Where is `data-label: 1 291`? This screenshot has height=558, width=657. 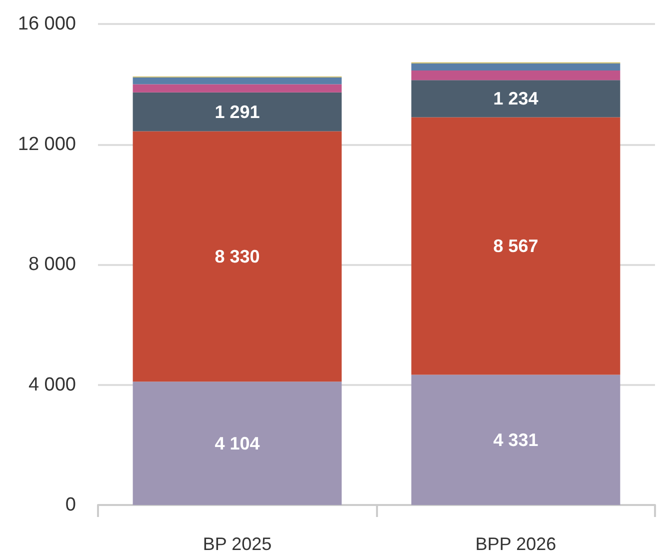
data-label: 1 291 is located at coordinates (237, 112).